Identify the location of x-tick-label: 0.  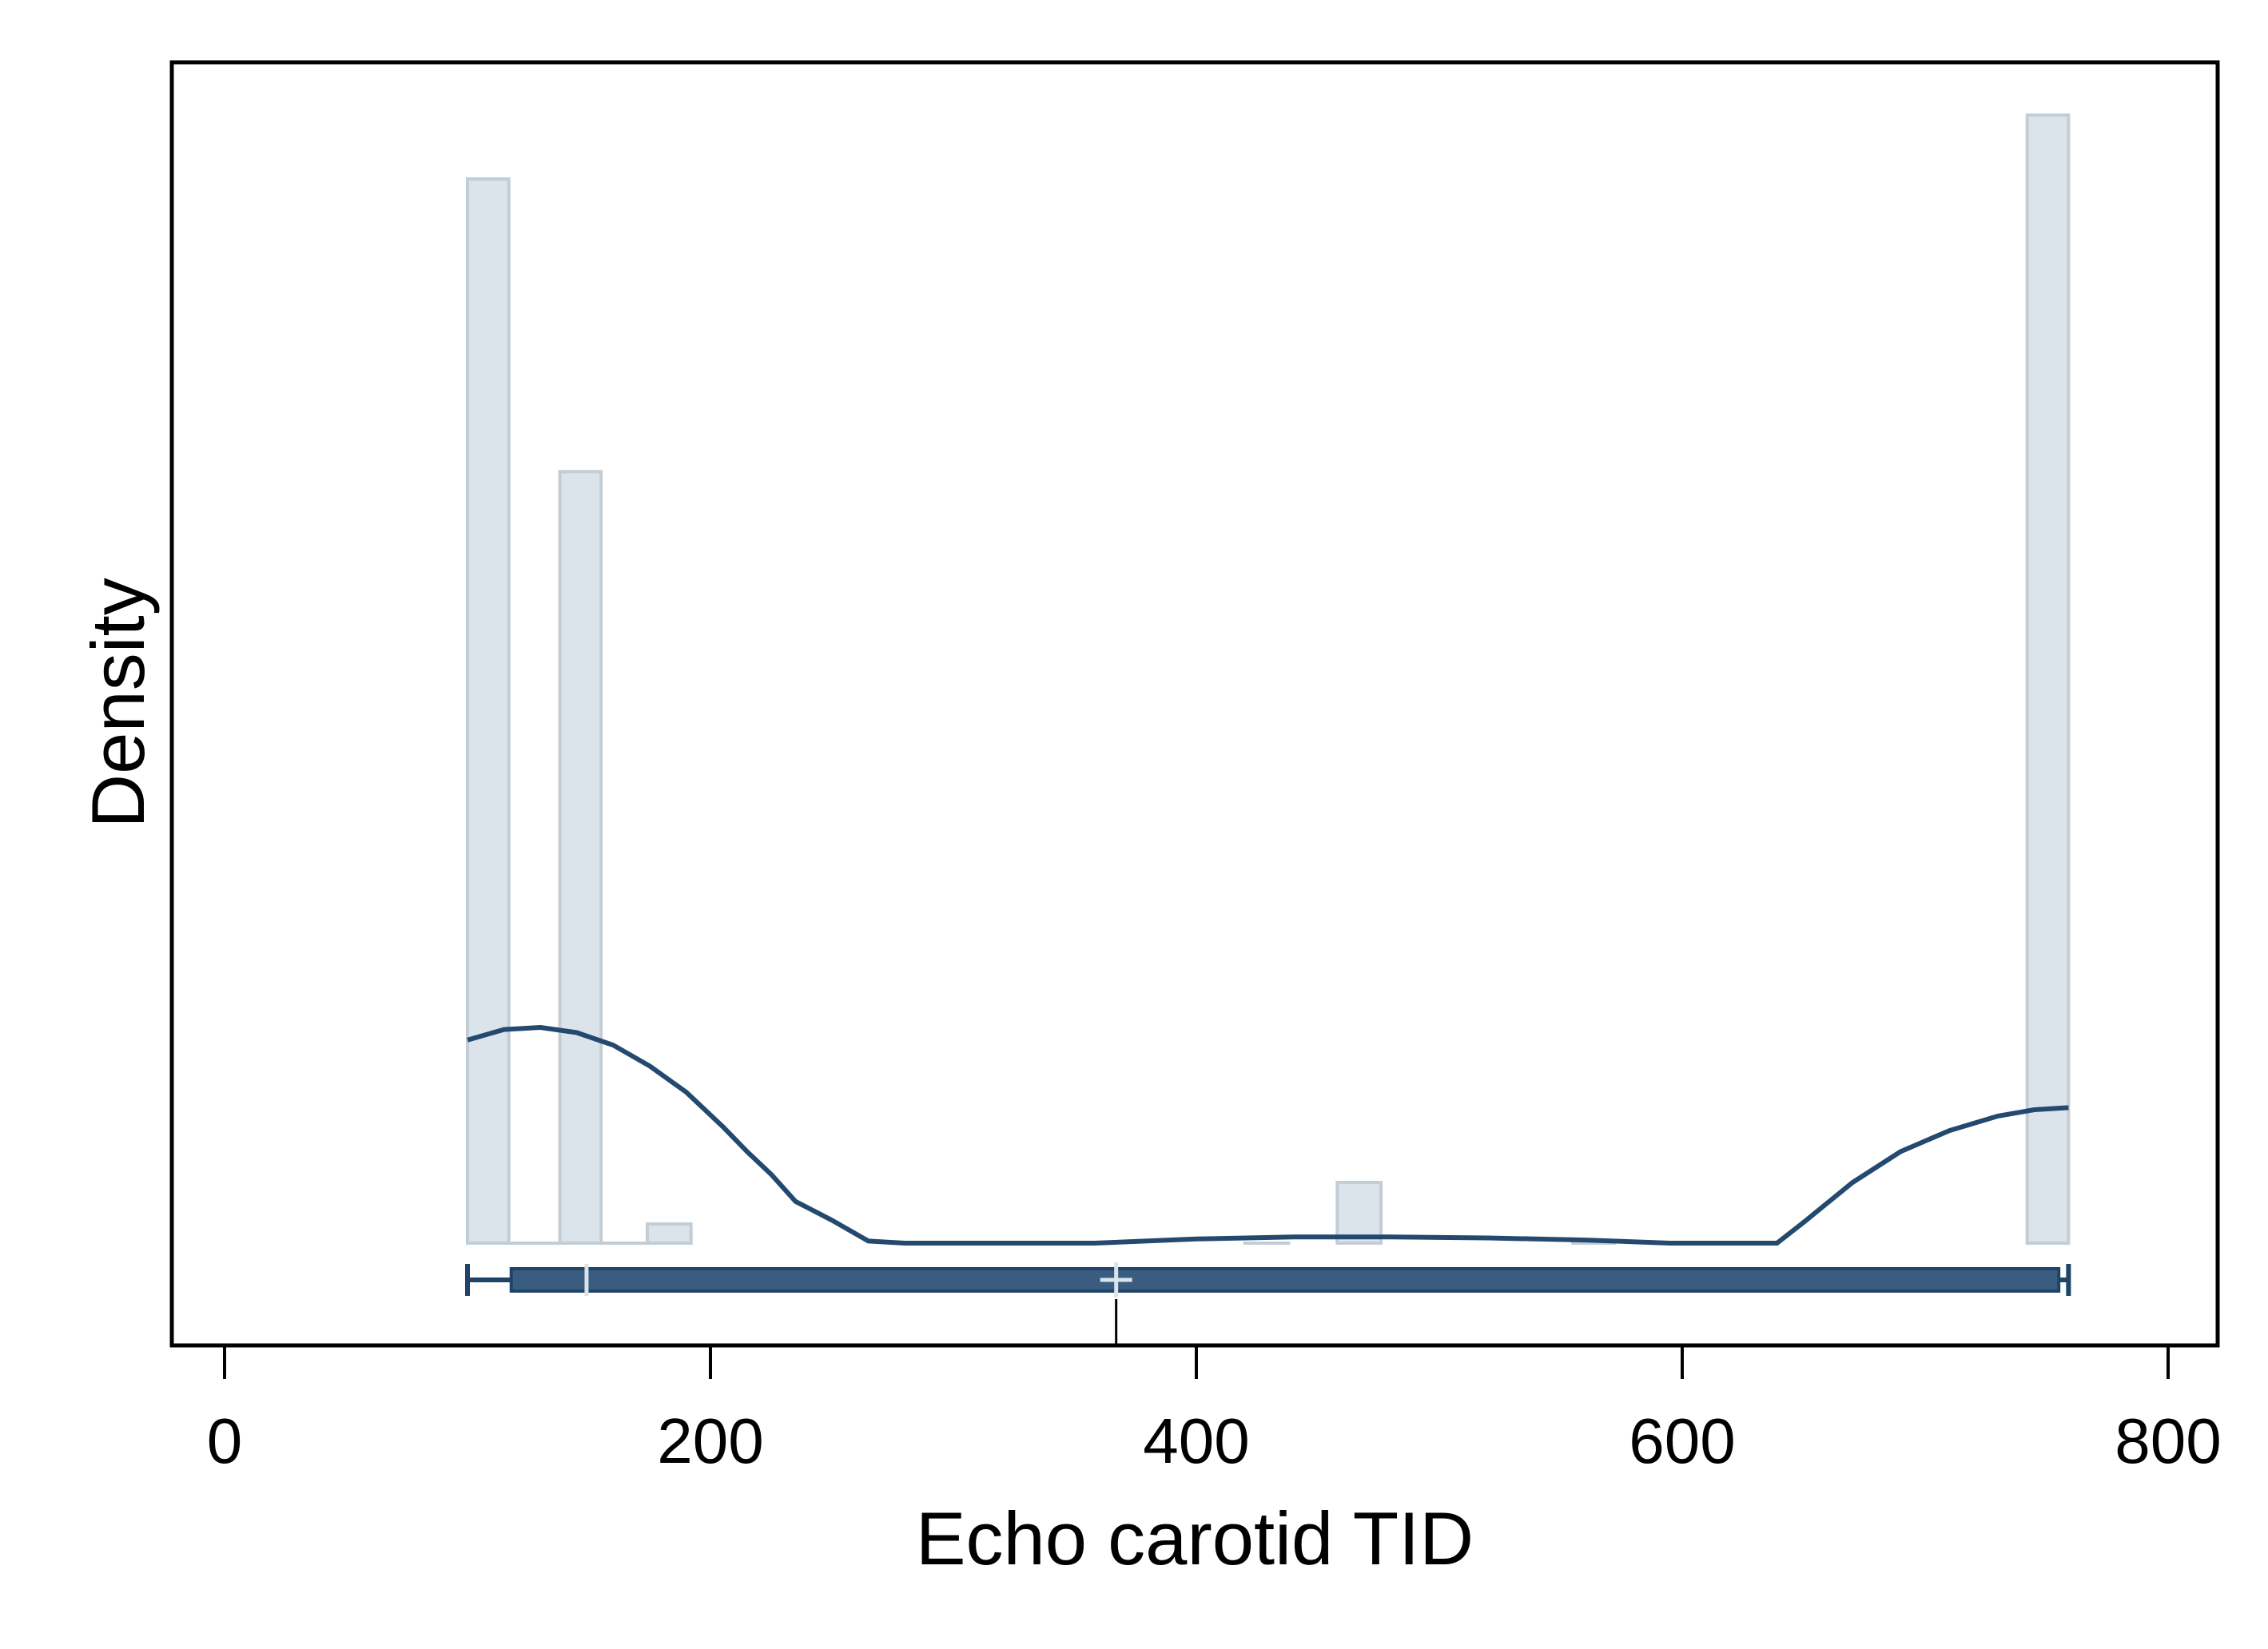
(225, 1440).